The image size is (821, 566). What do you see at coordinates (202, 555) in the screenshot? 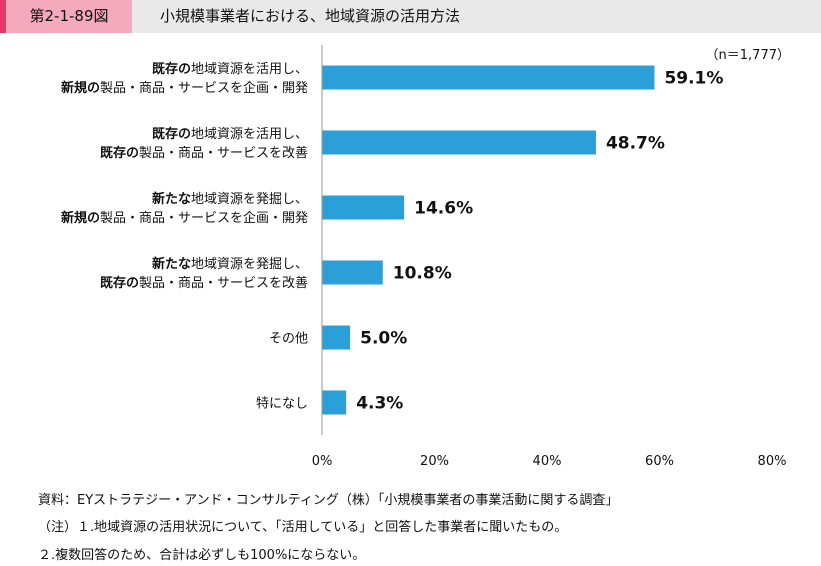
I see `footnote-2: ２.複数回答のため、合計は必ずしも100%にならない。` at bounding box center [202, 555].